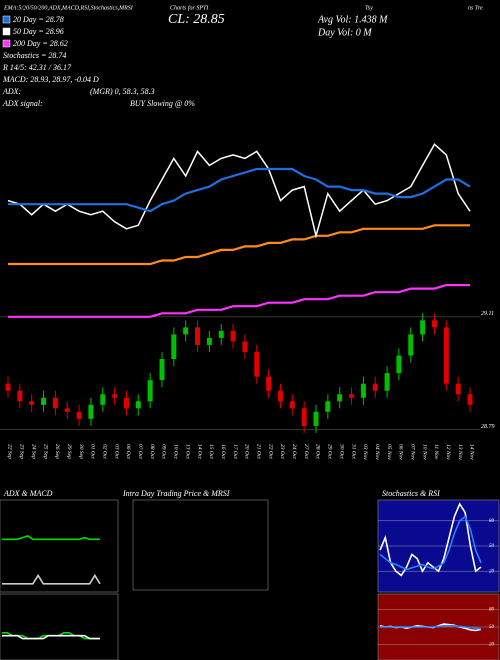 The height and width of the screenshot is (660, 500). Describe the element at coordinates (33, 451) in the screenshot. I see `x-tick-label: 24 Sep` at that location.